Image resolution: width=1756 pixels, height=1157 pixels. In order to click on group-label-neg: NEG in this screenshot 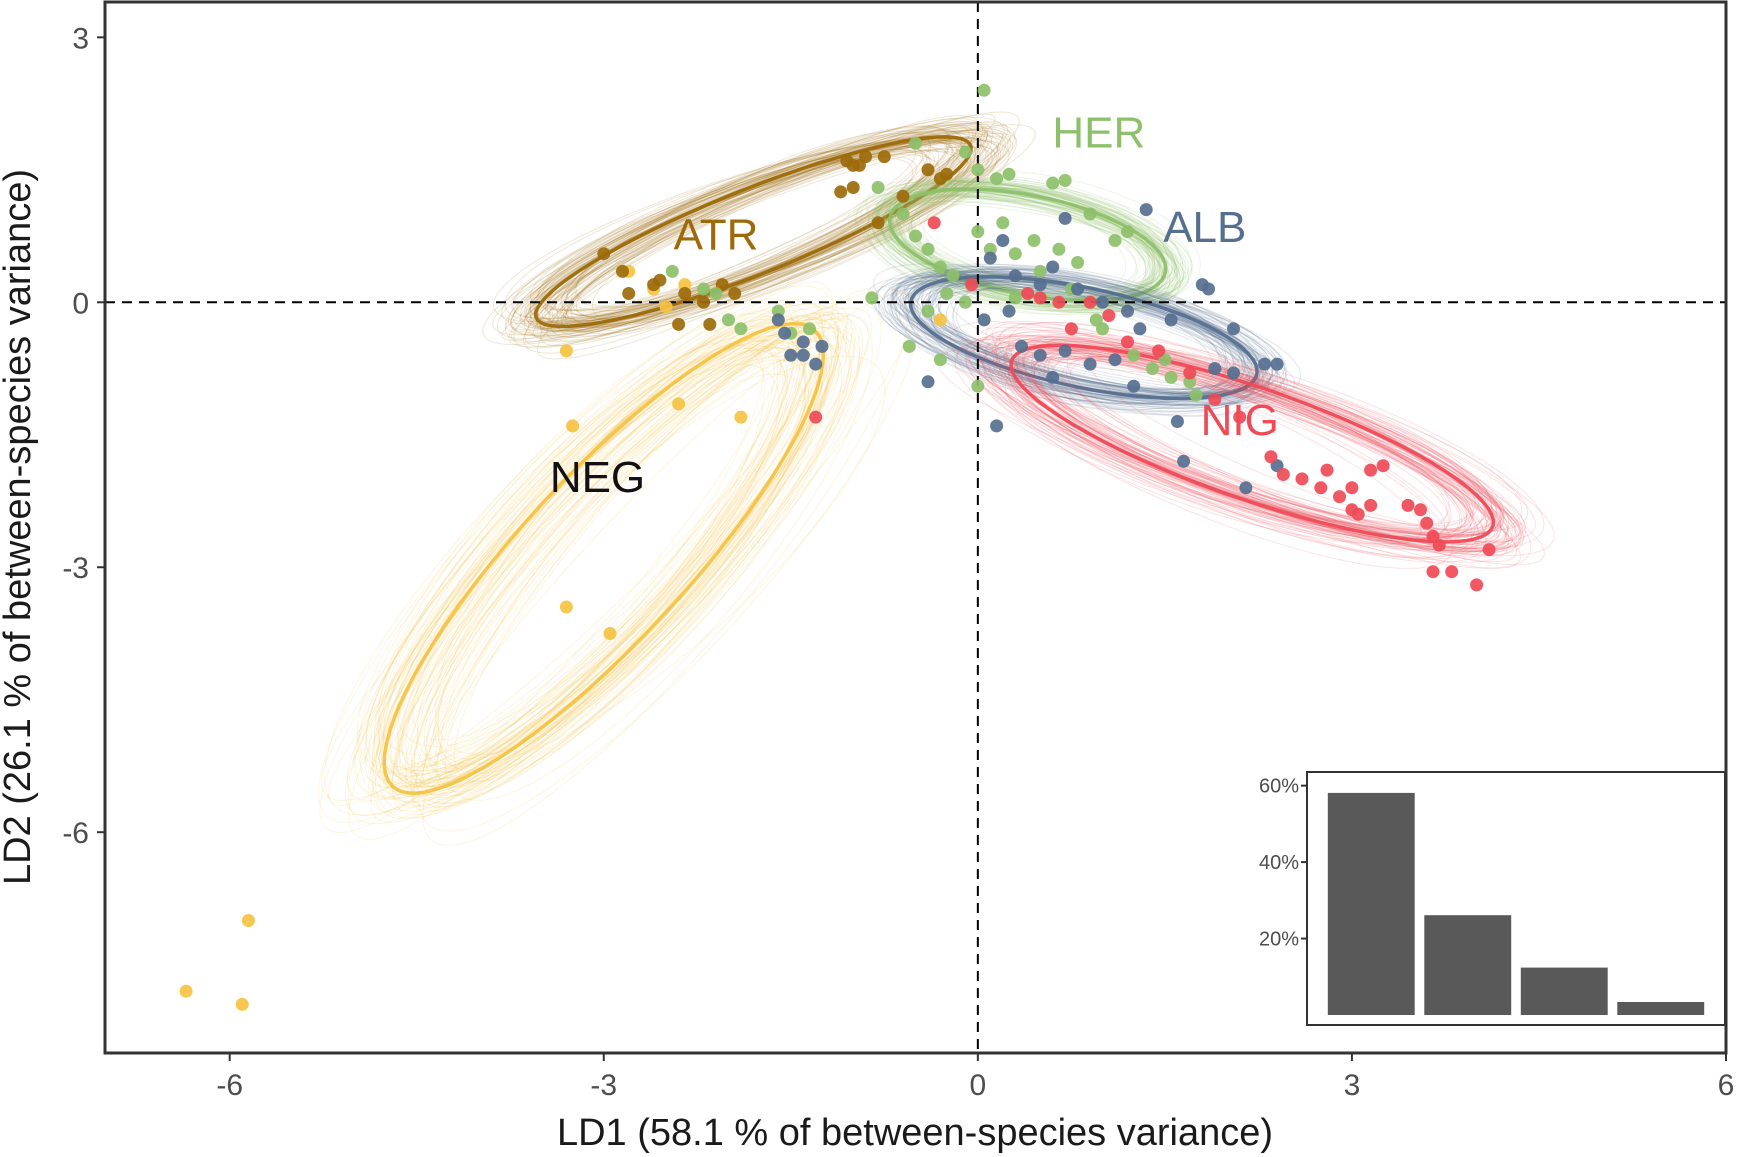, I will do `click(597, 477)`.